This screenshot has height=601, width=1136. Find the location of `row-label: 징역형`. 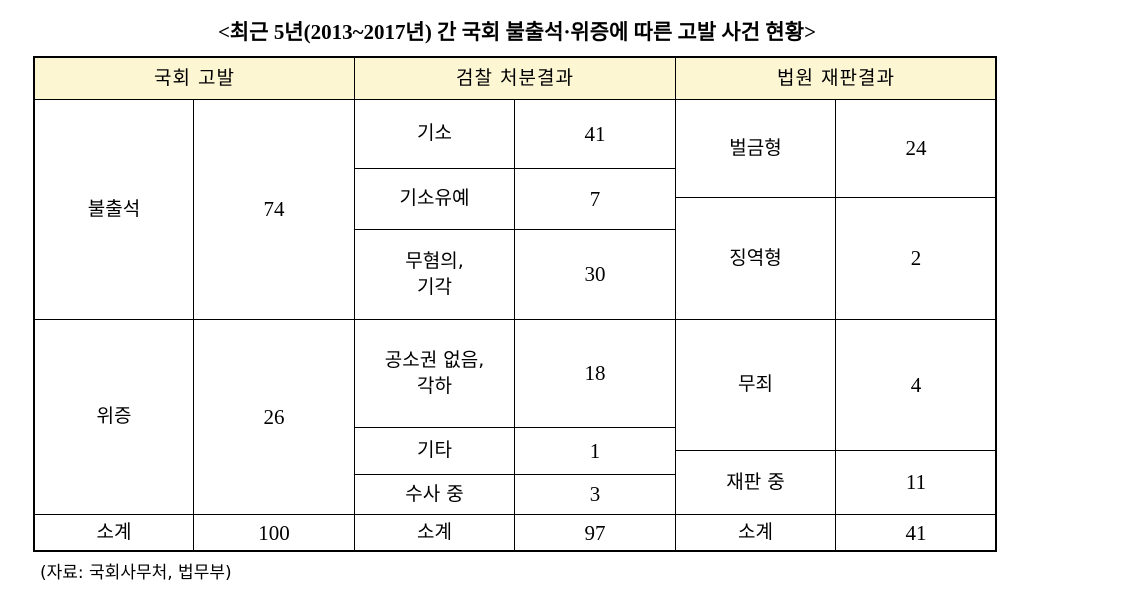

row-label: 징역형 is located at coordinates (755, 258).